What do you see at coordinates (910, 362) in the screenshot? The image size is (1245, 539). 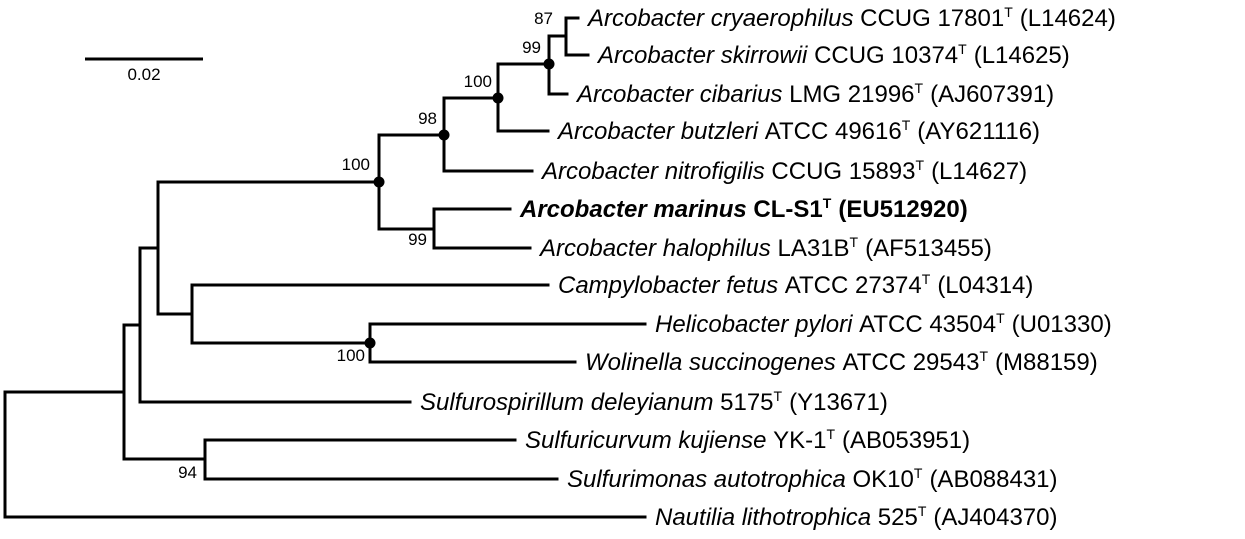 I see `taxon-strain: ATCC 29543` at bounding box center [910, 362].